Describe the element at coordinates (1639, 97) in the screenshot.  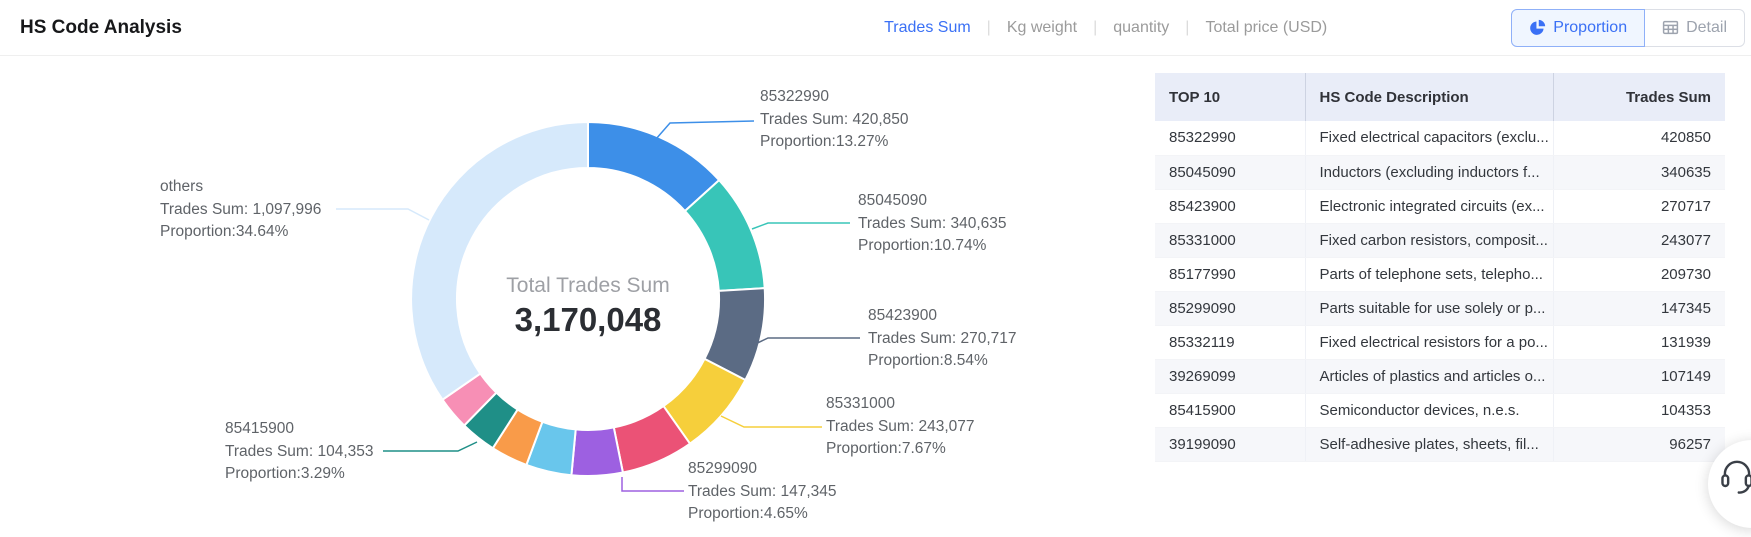
I see `column-header-trades-sum: Trades Sum` at that location.